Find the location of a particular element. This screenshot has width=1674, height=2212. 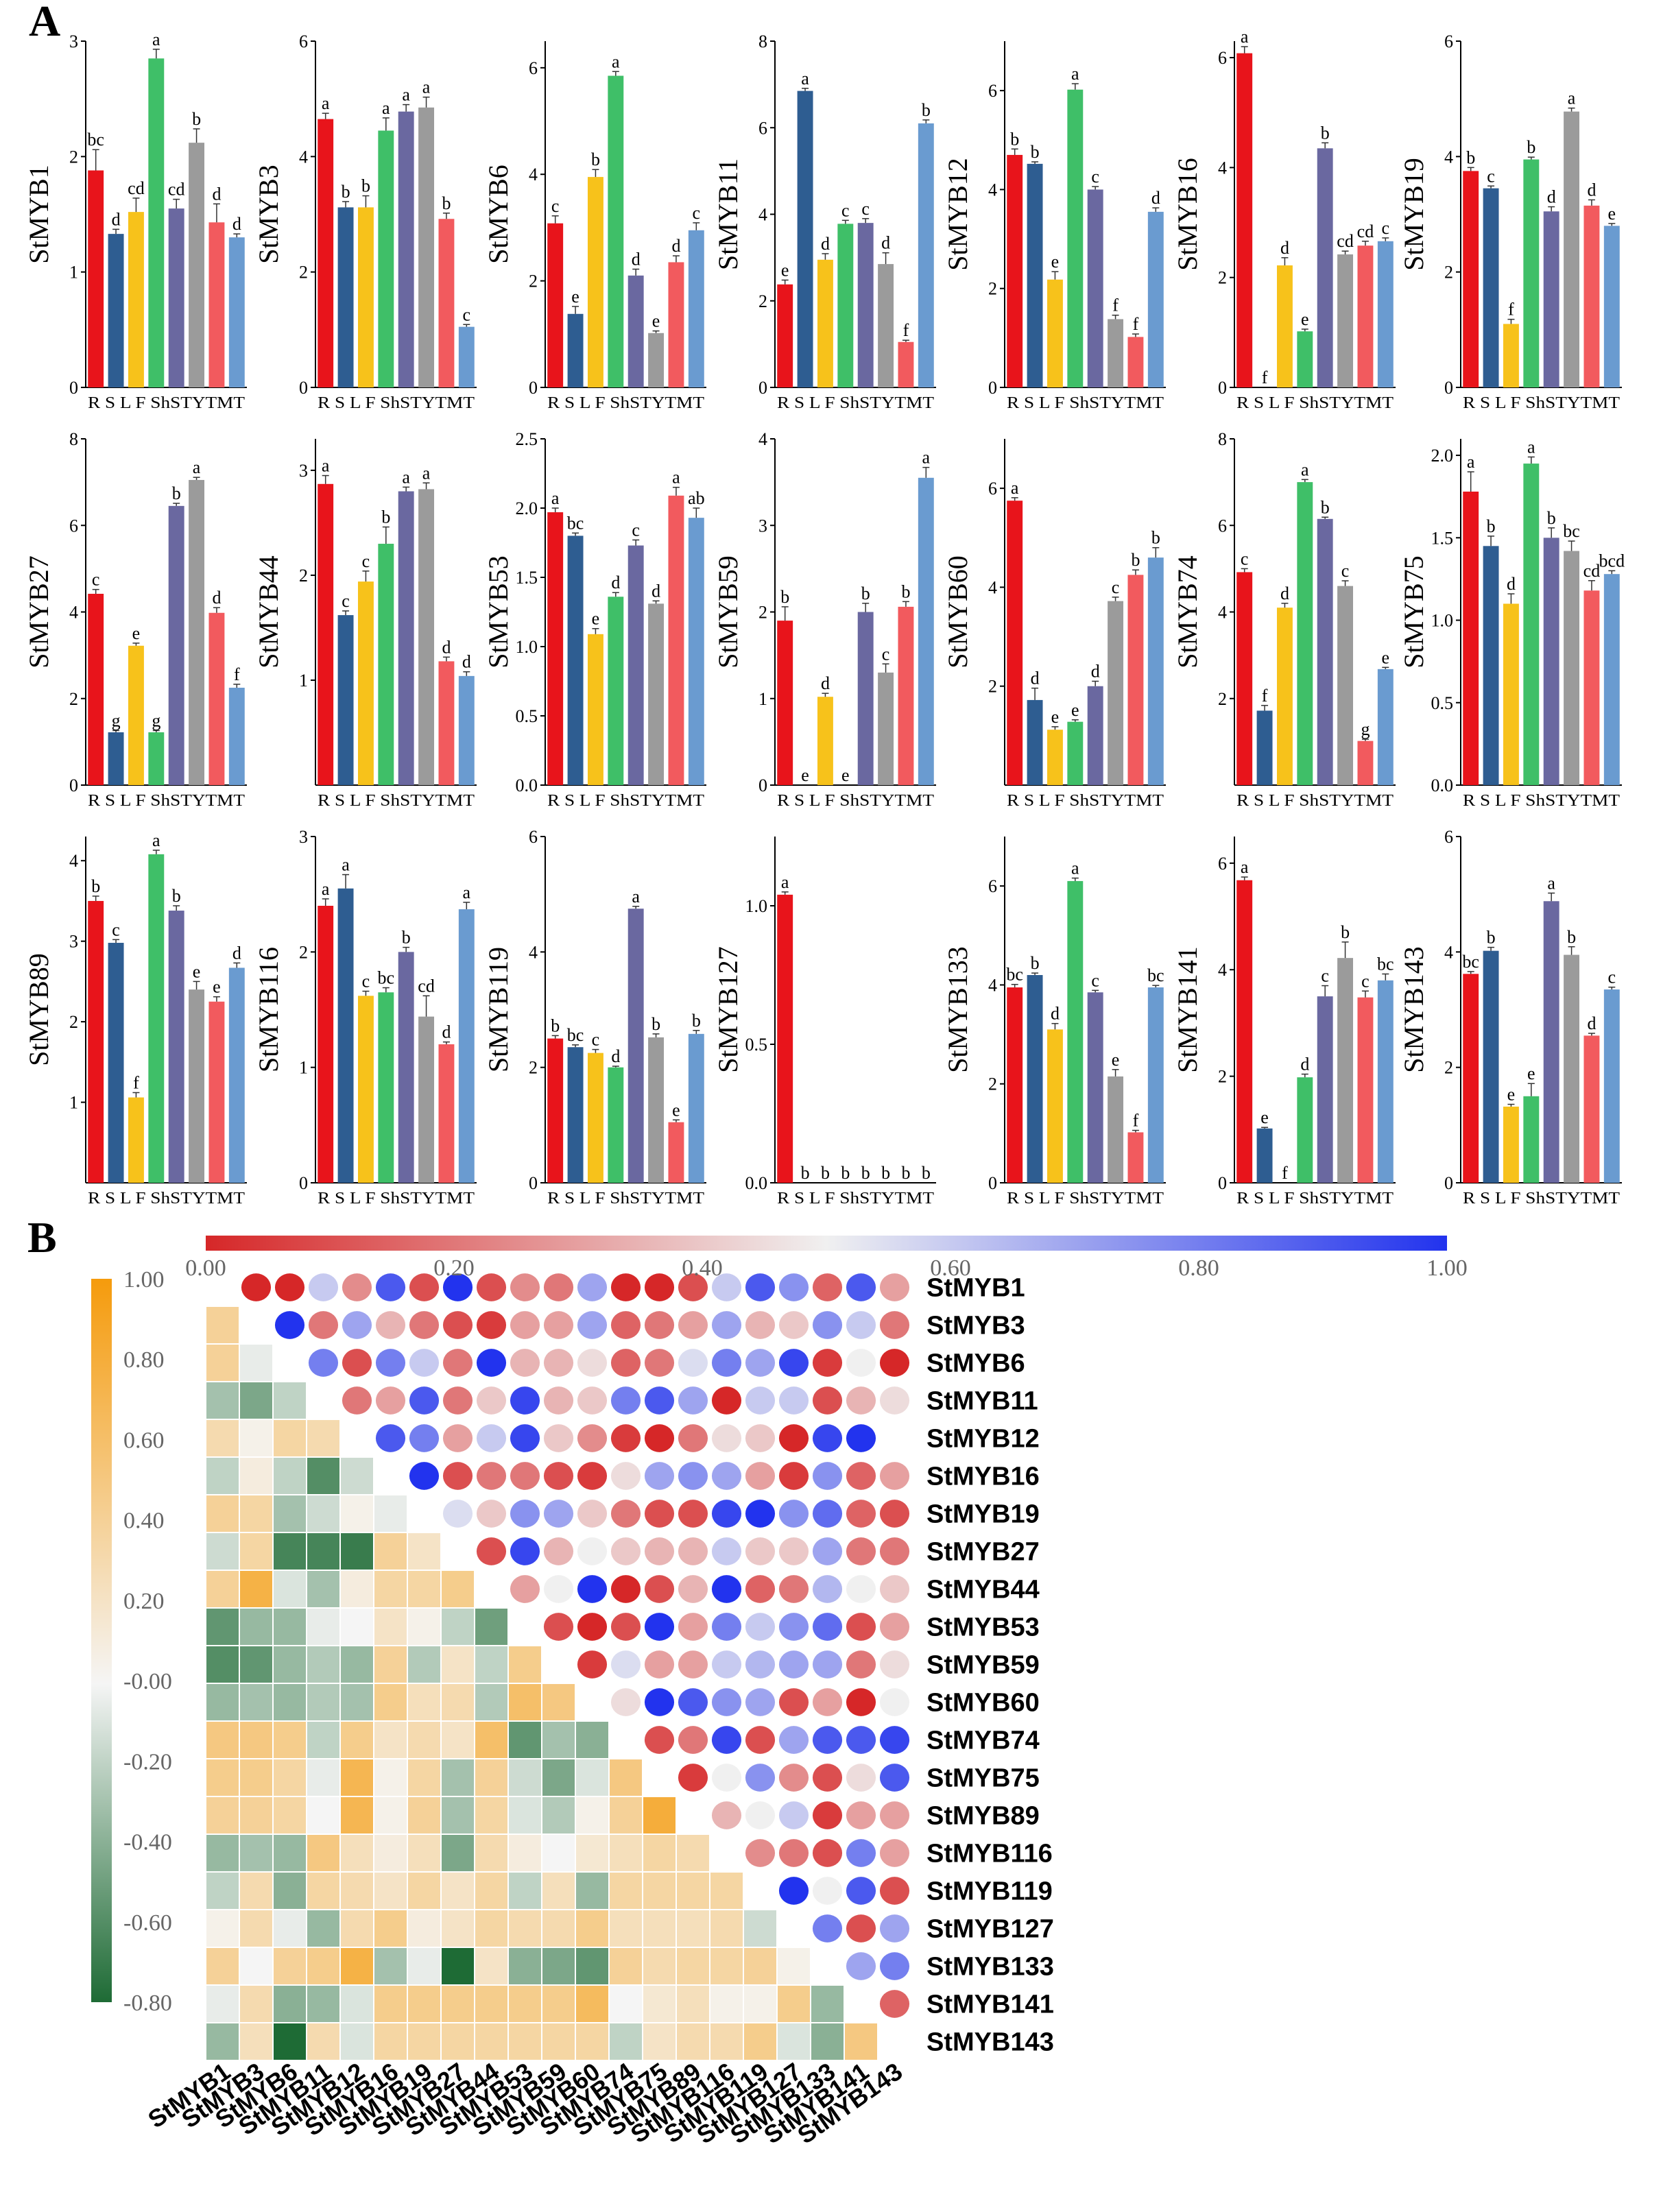

pvalue-tick-label: 0.80 is located at coordinates (1198, 1268).